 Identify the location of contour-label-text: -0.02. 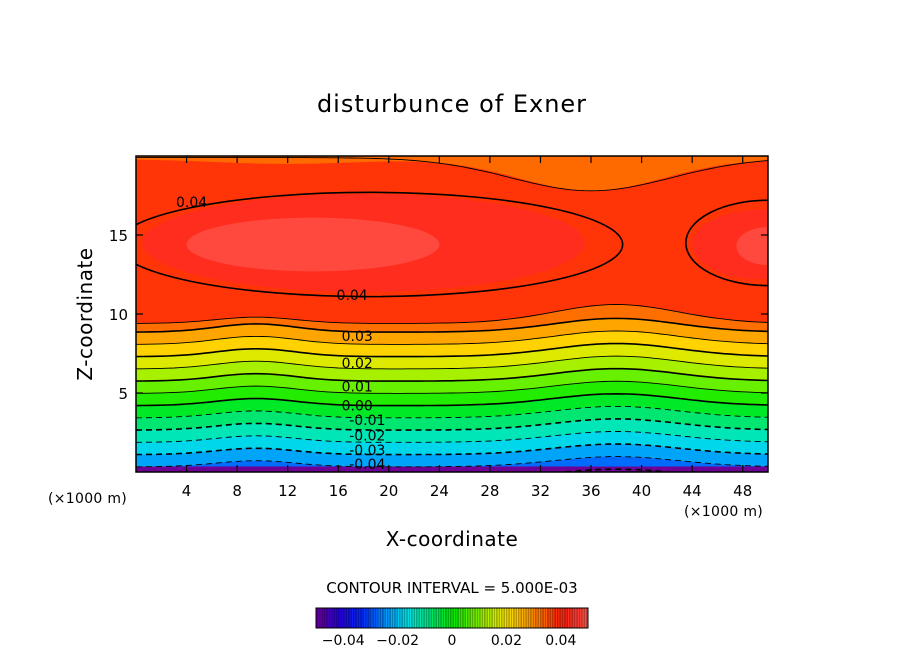
(367, 437).